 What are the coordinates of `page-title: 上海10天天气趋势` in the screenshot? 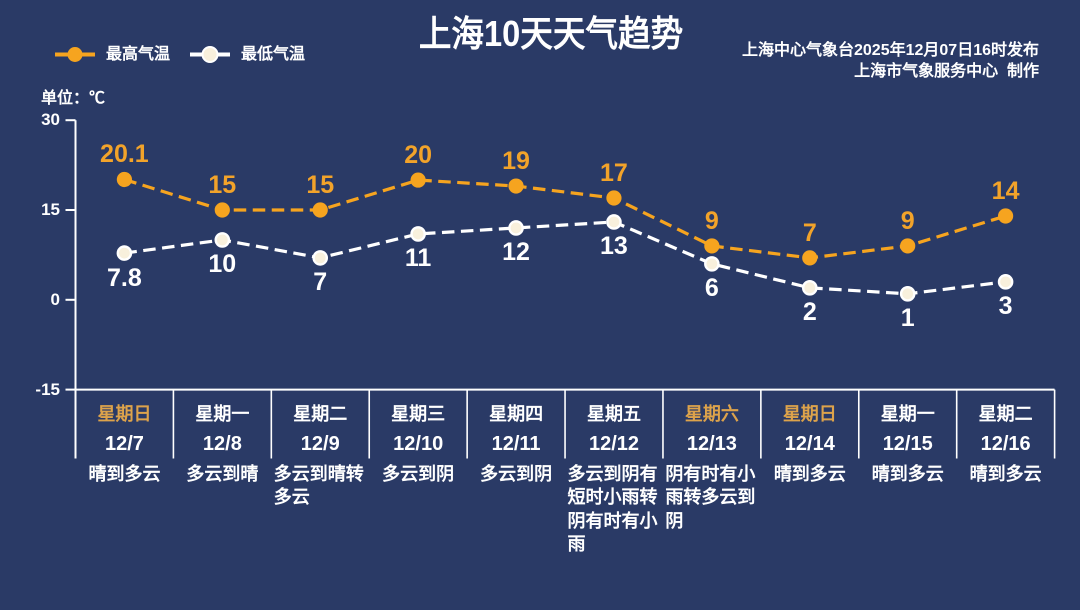 It's located at (551, 33).